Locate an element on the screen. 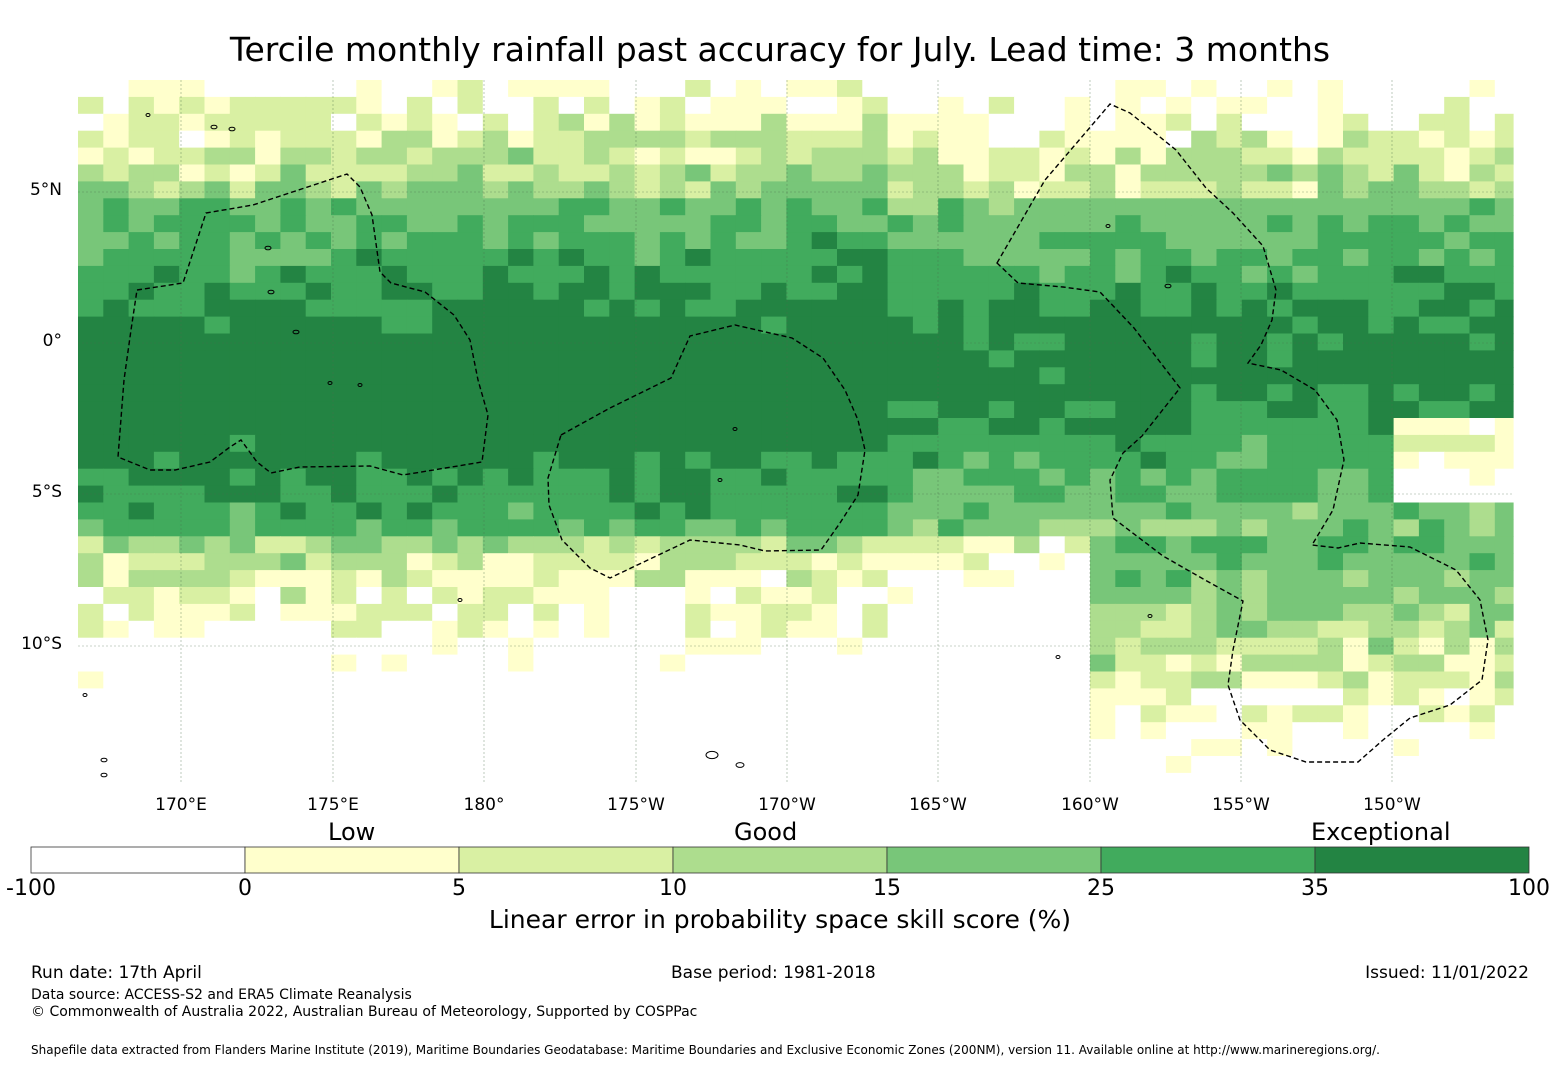 Image resolution: width=1560 pixels, height=1065 pixels. island-outline is located at coordinates (148, 115).